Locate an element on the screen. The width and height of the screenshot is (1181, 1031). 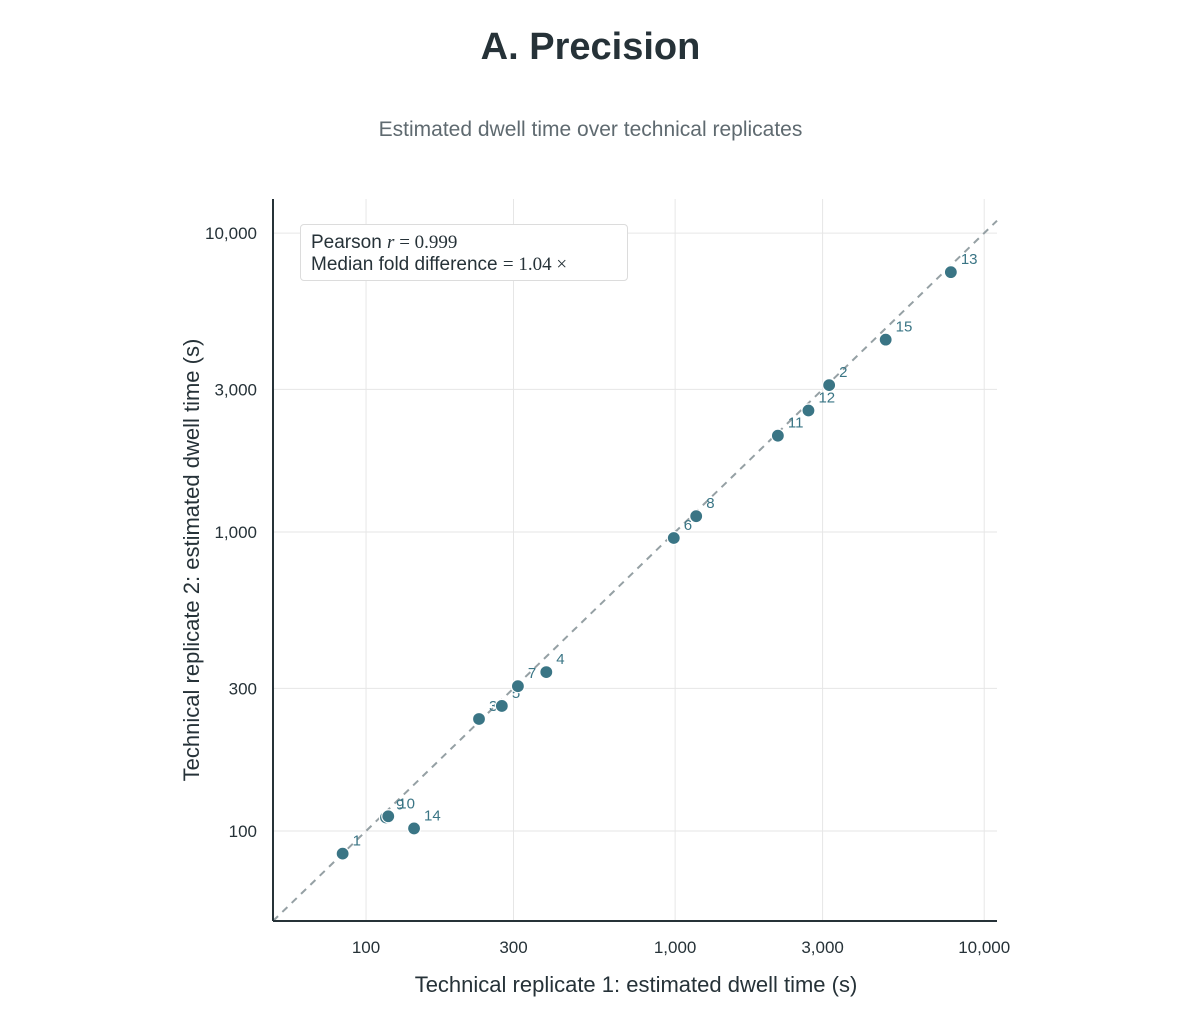
y-tick-label-2: 1,000 is located at coordinates (235, 532).